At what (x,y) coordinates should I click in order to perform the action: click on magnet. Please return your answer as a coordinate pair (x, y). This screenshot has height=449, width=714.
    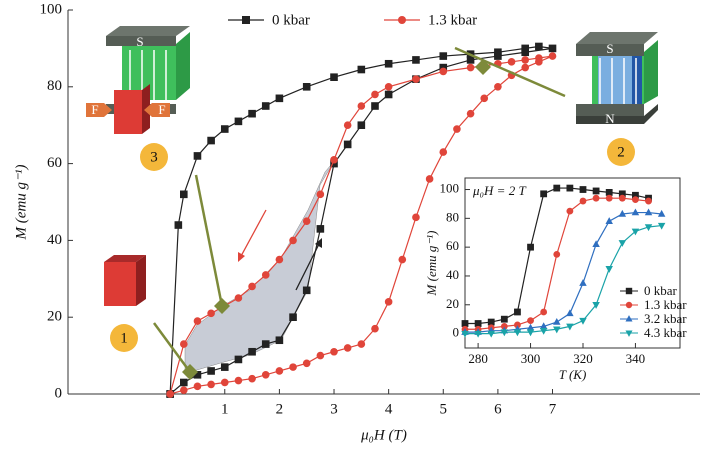
    Looking at the image, I should click on (610, 50).